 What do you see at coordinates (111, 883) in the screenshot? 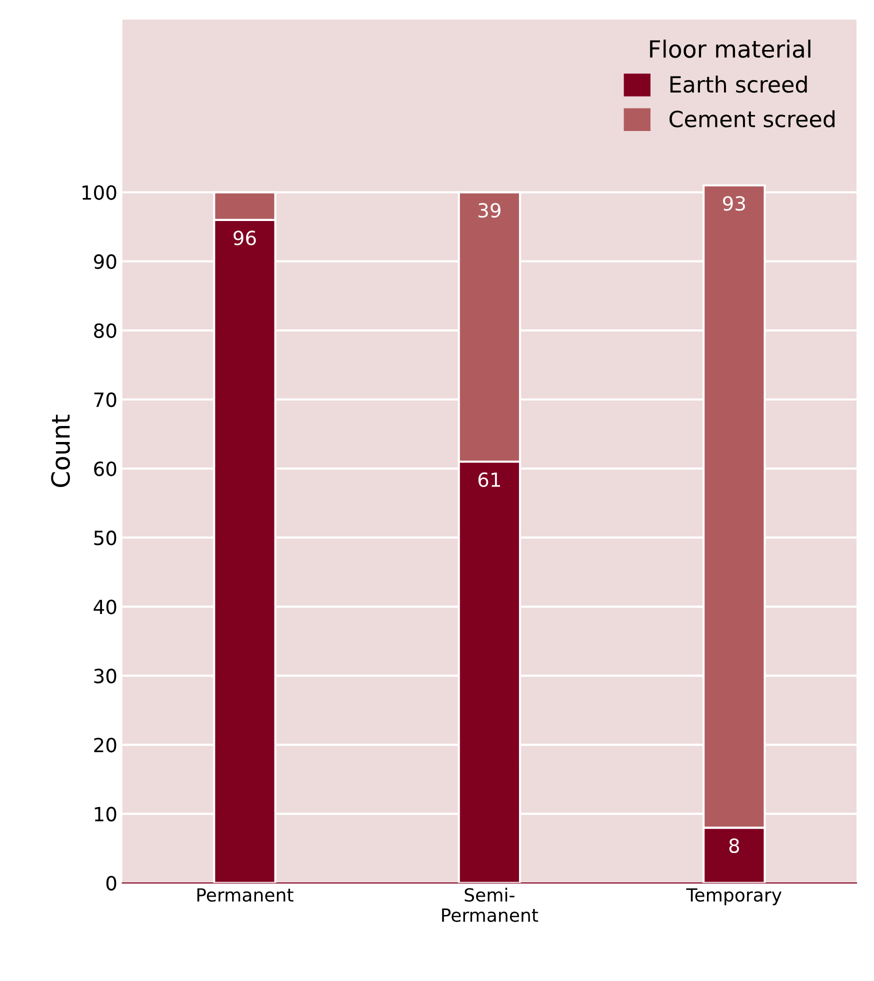
I see `y-tick-label: 0` at bounding box center [111, 883].